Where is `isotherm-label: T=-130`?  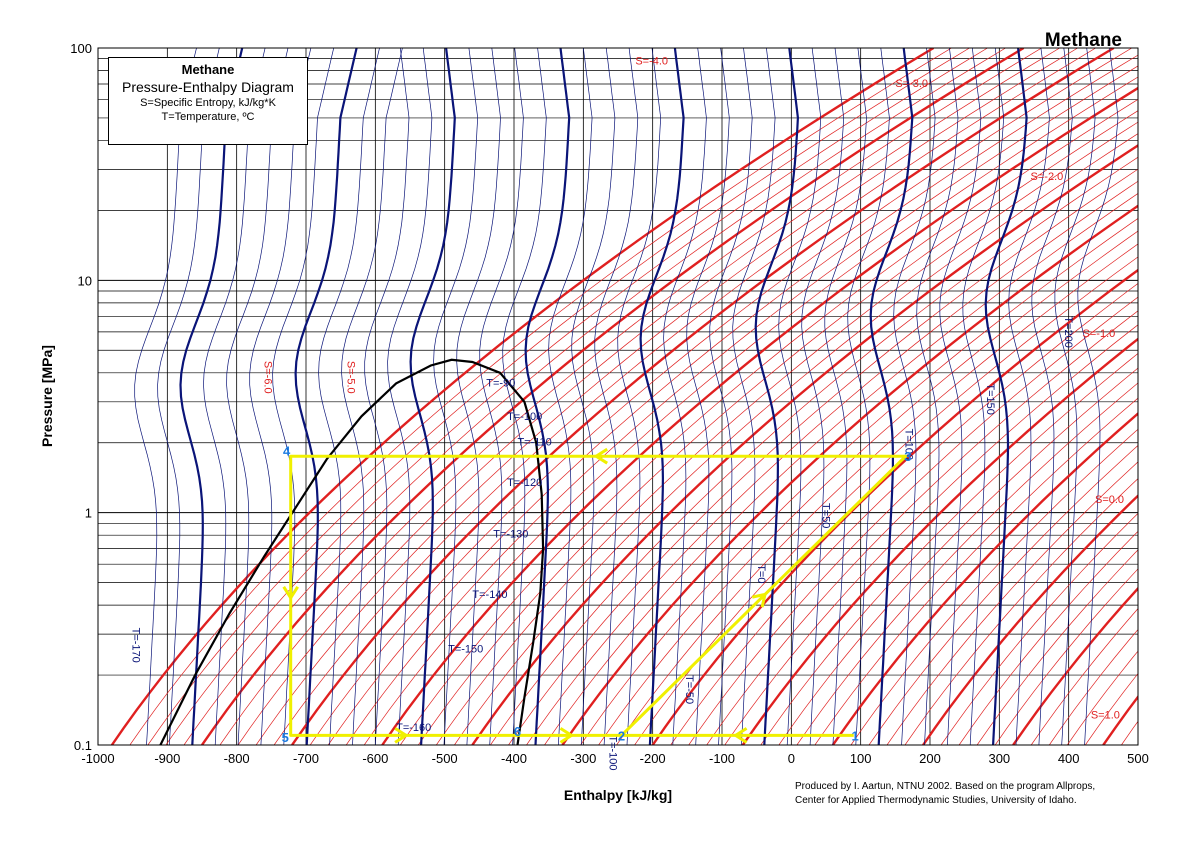 isotherm-label: T=-130 is located at coordinates (510, 535).